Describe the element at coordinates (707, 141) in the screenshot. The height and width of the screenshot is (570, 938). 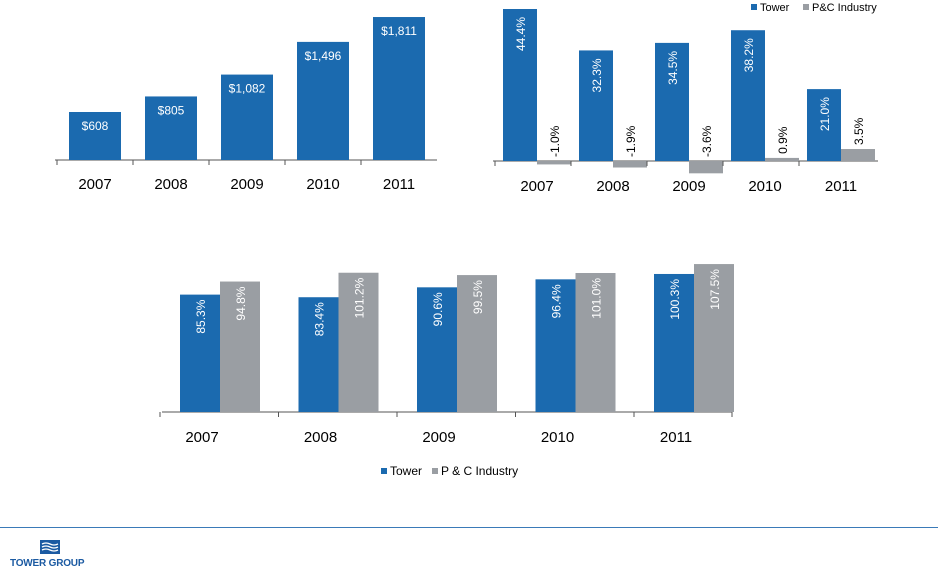
I see `chart2-data-label-industry: -3.6%` at that location.